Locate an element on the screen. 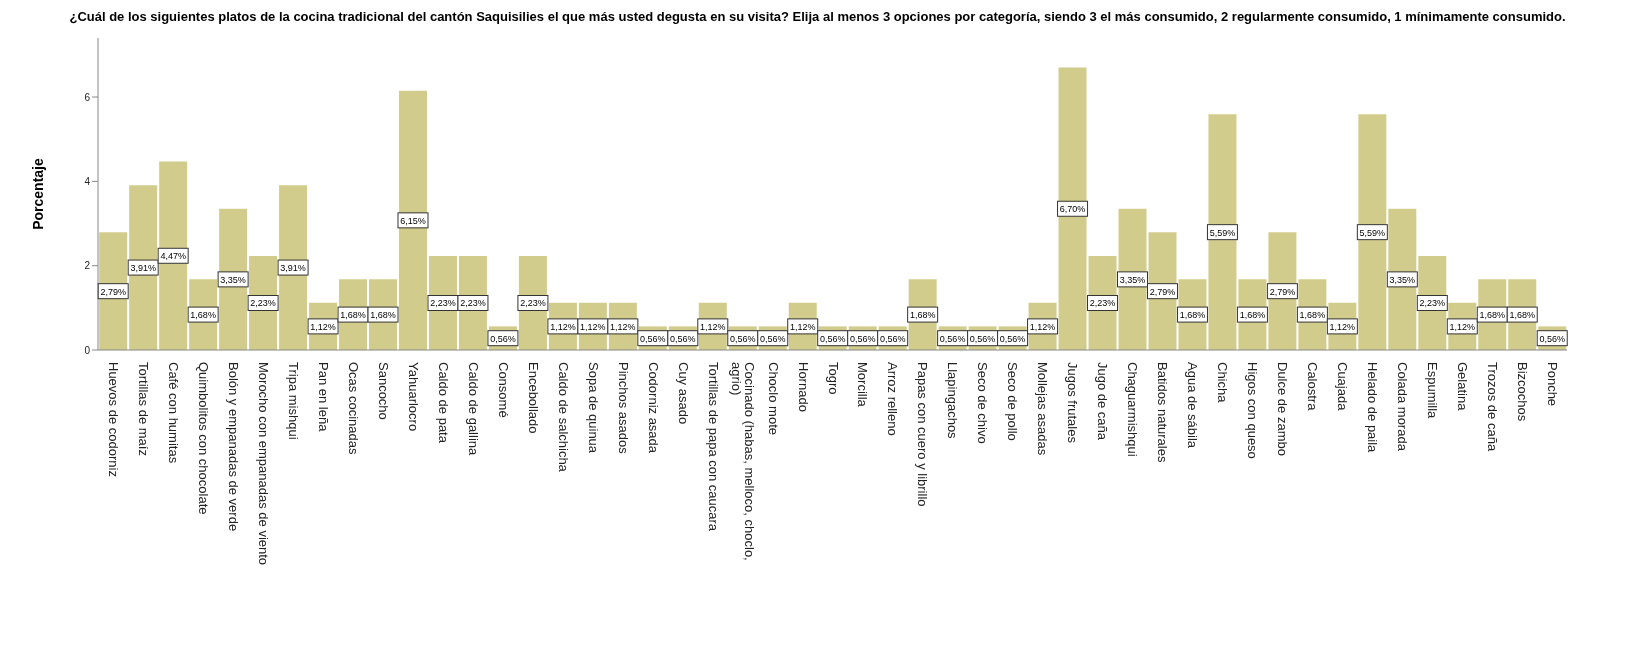 This screenshot has height=665, width=1635. chart-title: ¿Cuál de los siguientes platos de la cocina tradicional del cantón Saquisilies el que más usted degusta en su visita? Elija al menos 3 opciones por categoría, siendo 3 el más consumido, 2 regularmente consumido, 1 mínimamente consumido. is located at coordinates (817, 17).